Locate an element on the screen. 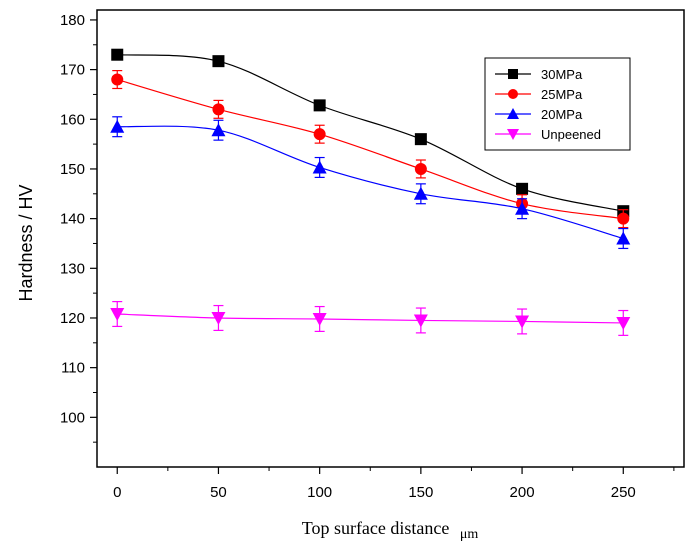  x-tick-label: 150 is located at coordinates (420, 492).